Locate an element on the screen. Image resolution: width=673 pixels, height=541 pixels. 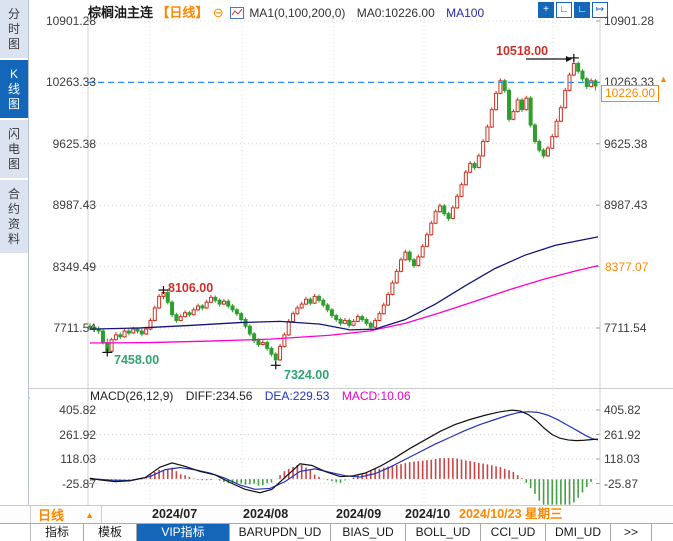
current-date-label: 2024/10/23 星期三 is located at coordinates (511, 514).